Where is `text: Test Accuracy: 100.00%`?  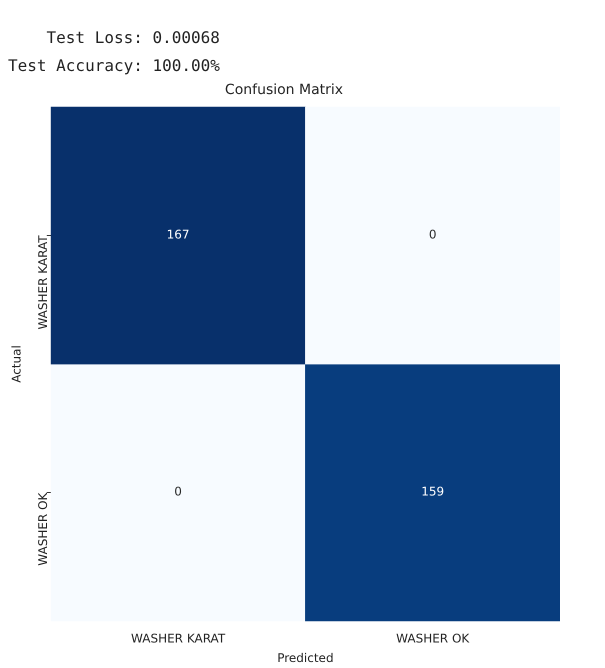
text: Test Accuracy: 100.00% is located at coordinates (114, 66).